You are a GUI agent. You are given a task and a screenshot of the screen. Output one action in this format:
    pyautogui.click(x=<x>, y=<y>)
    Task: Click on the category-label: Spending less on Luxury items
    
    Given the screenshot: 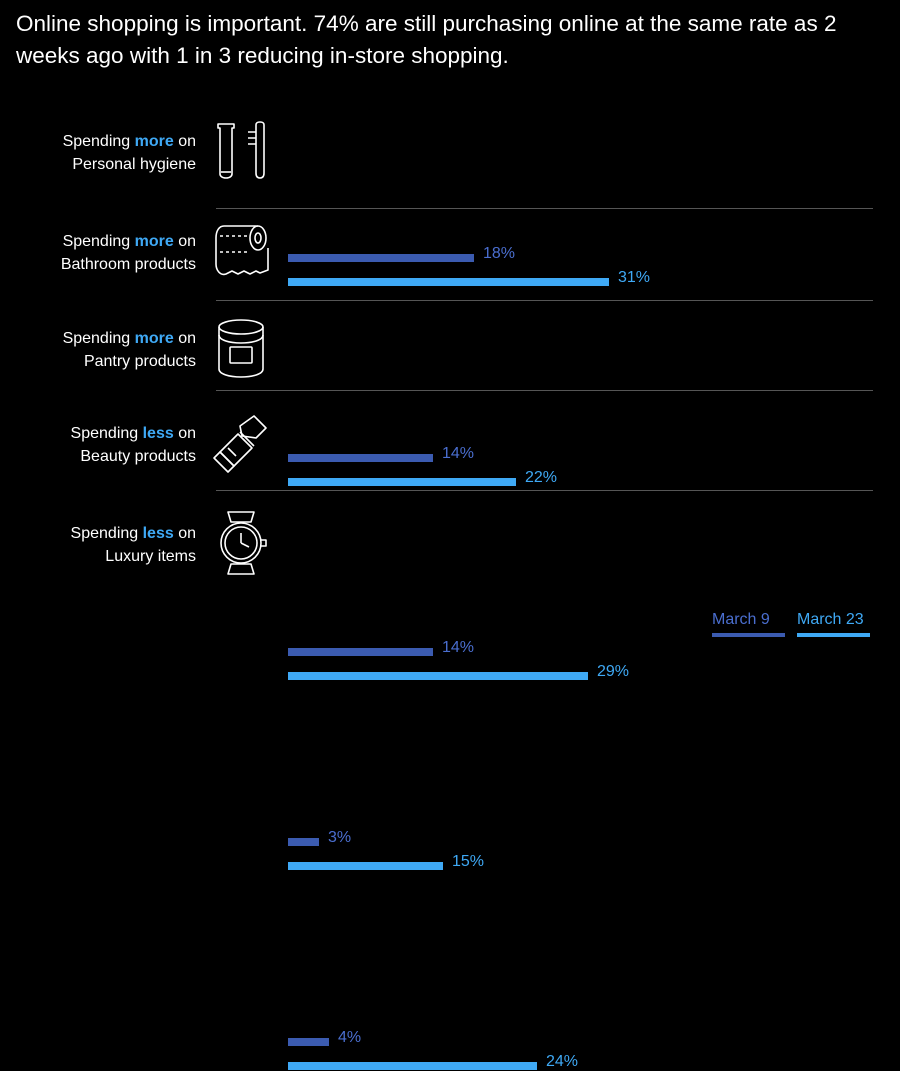 What is the action you would take?
    pyautogui.click(x=133, y=545)
    